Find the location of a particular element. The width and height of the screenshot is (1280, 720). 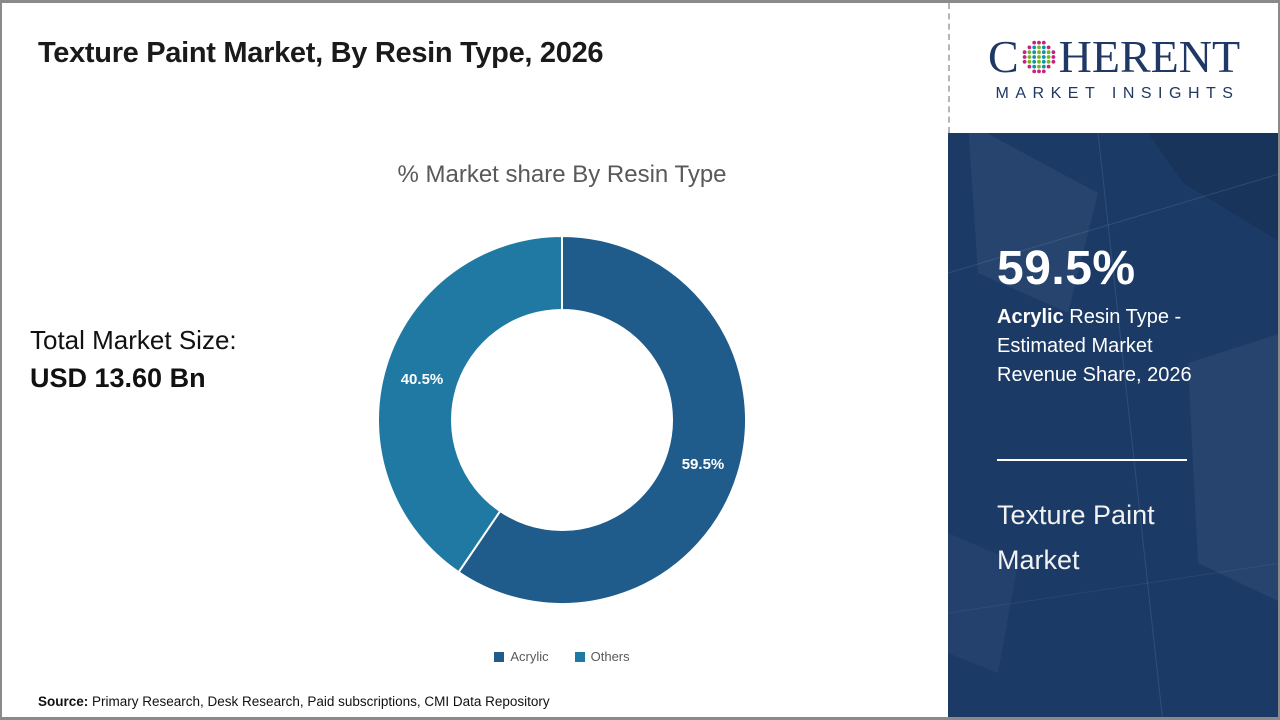

slice-label-acrylic: 59.5% is located at coordinates (703, 464).